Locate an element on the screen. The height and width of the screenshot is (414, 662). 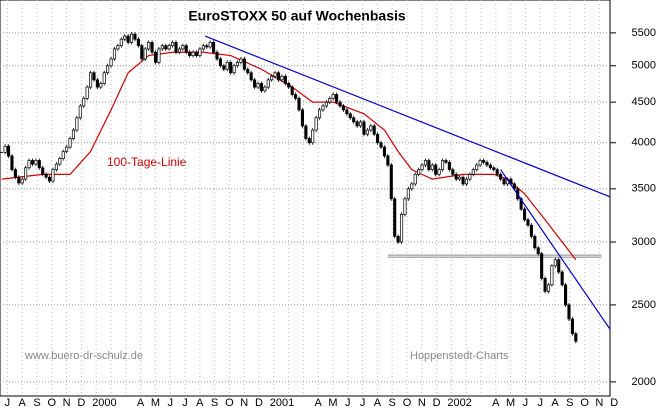
x-tick-label: N is located at coordinates (599, 403).